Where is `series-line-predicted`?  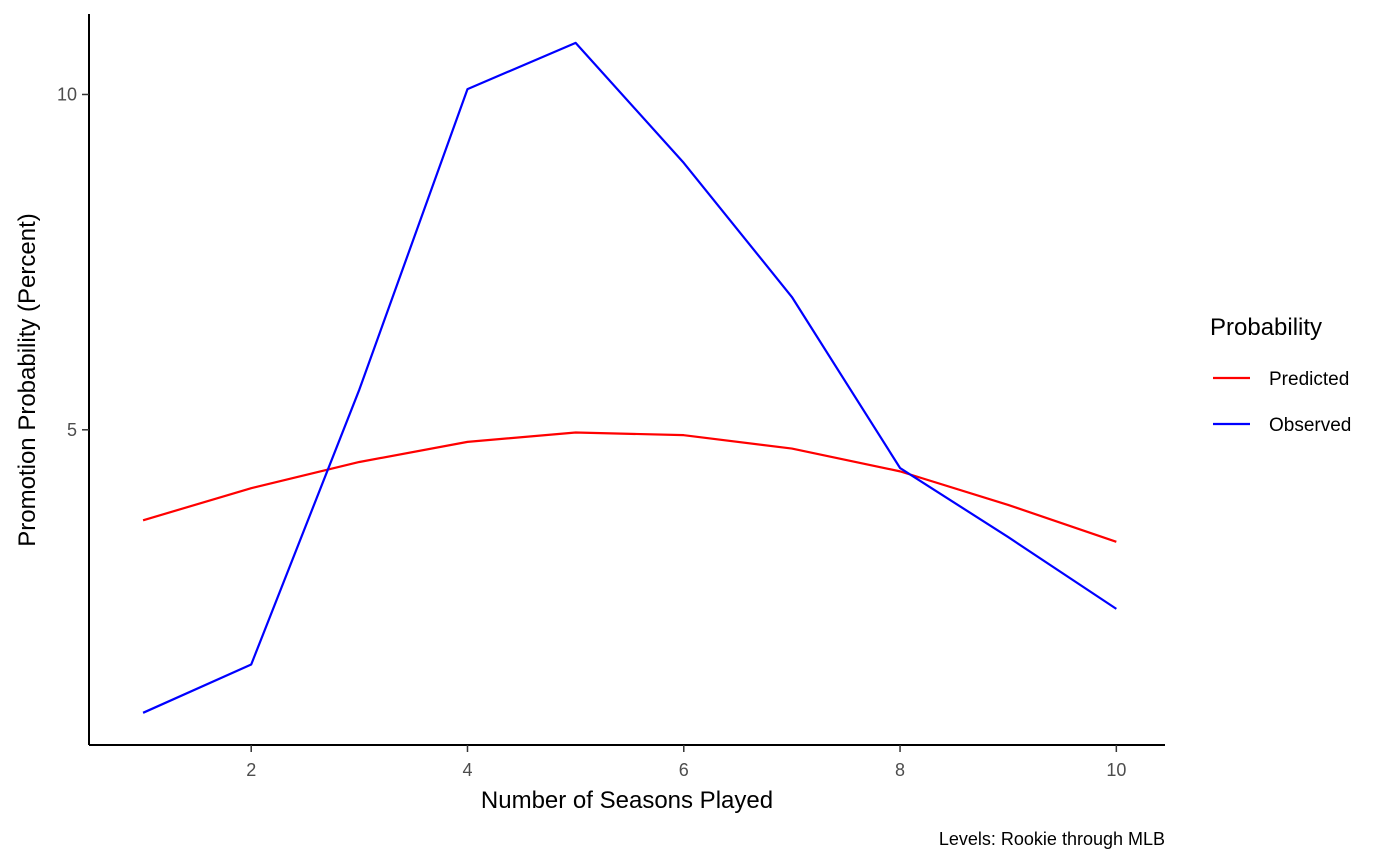 series-line-predicted is located at coordinates (629, 487).